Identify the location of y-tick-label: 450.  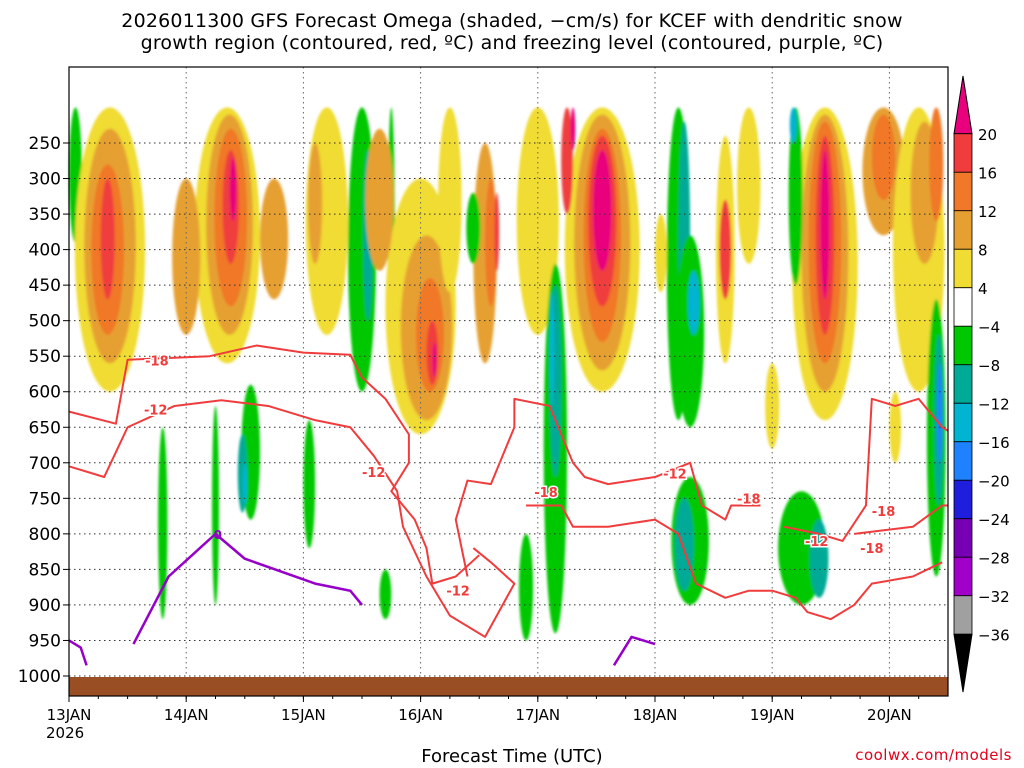
(45, 286).